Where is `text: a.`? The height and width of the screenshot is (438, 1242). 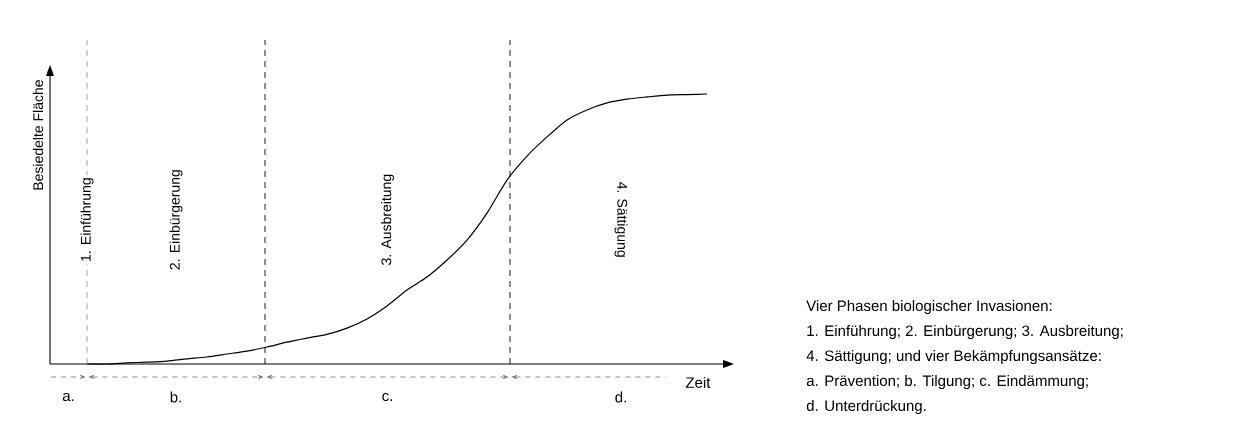
text: a. is located at coordinates (68, 397).